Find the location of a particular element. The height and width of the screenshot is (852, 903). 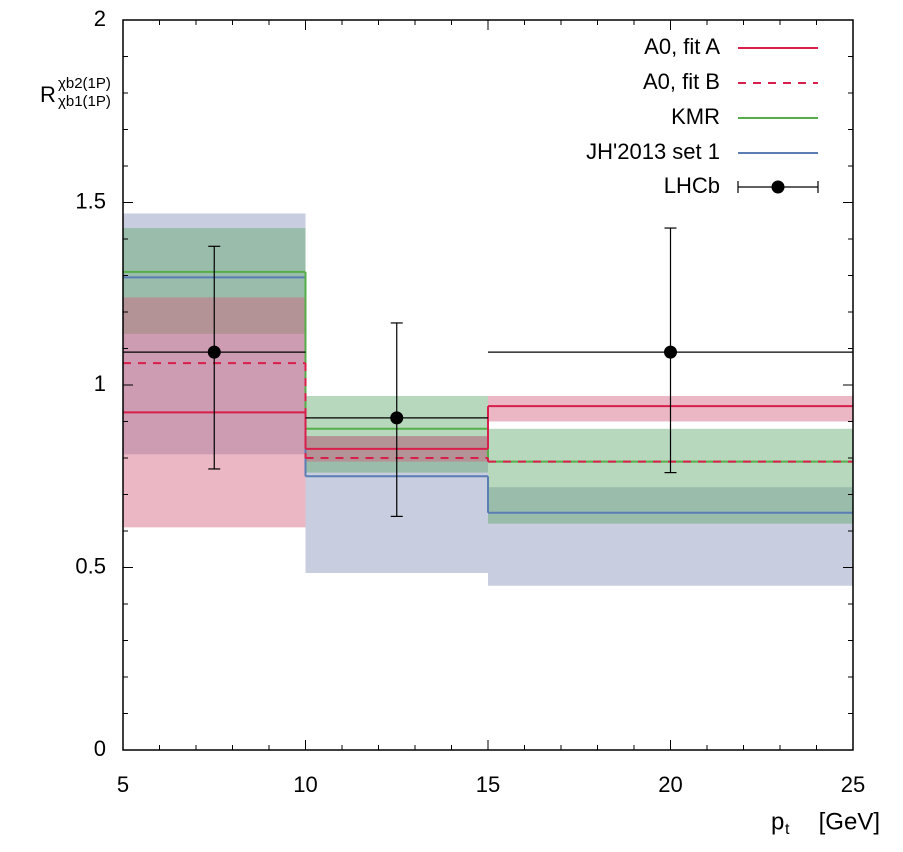

x-axis-label: p is located at coordinates (777, 821).